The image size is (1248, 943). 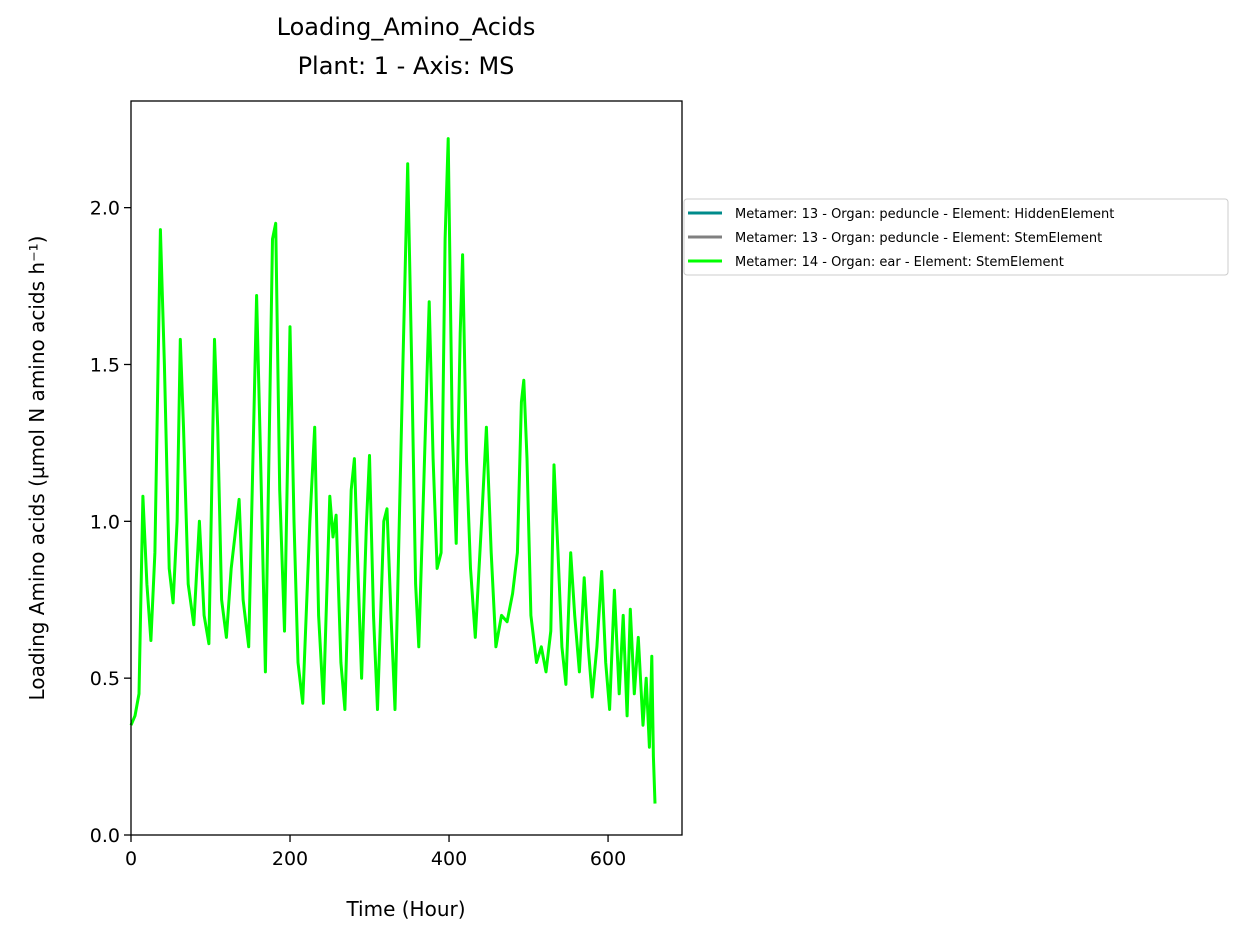 What do you see at coordinates (290, 859) in the screenshot?
I see `x-tick-label: 200` at bounding box center [290, 859].